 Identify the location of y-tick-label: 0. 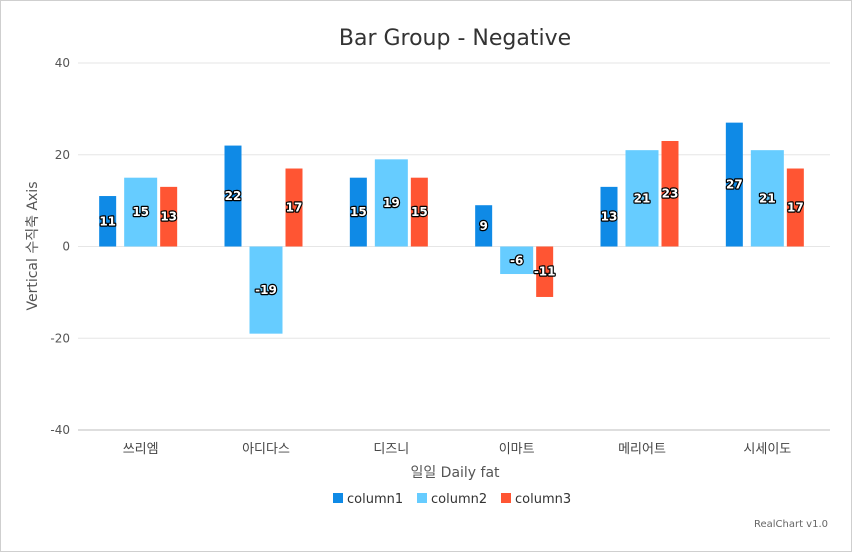
(66, 247).